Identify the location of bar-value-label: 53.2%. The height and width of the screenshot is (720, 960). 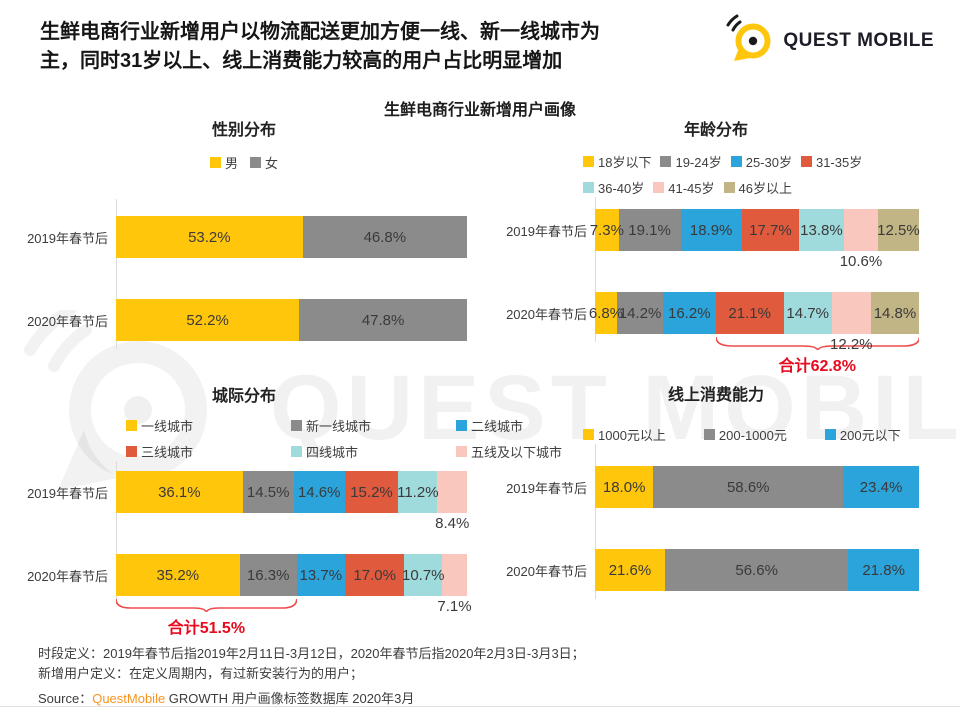
(209, 237).